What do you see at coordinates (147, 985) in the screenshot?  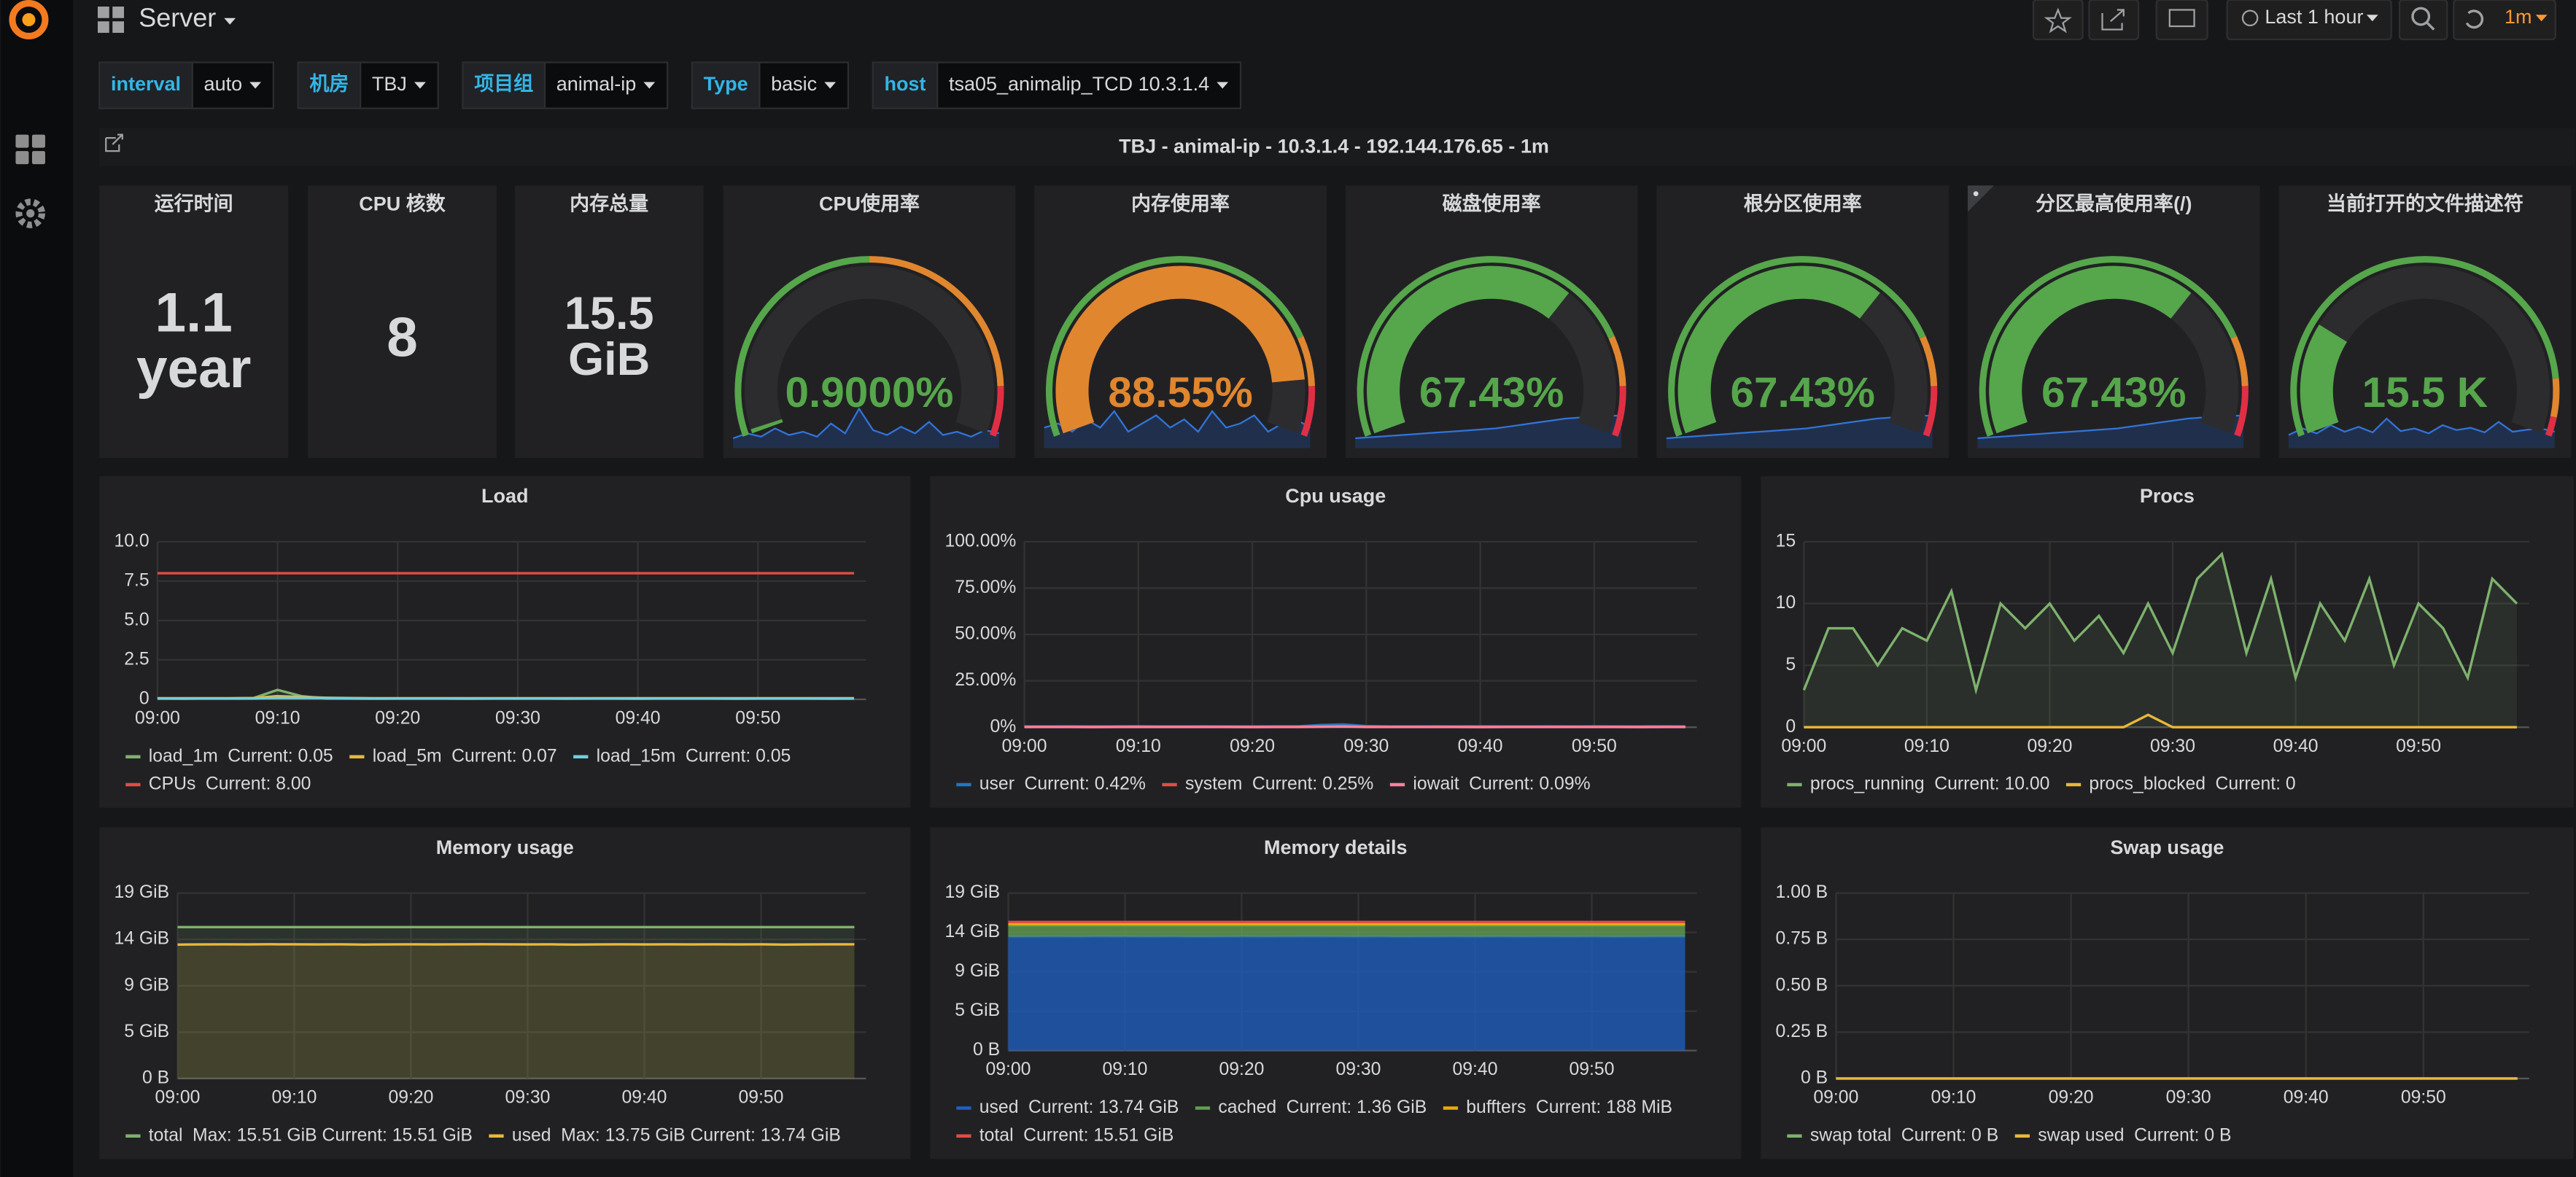 I see `y-tick-label: 9 GiB` at bounding box center [147, 985].